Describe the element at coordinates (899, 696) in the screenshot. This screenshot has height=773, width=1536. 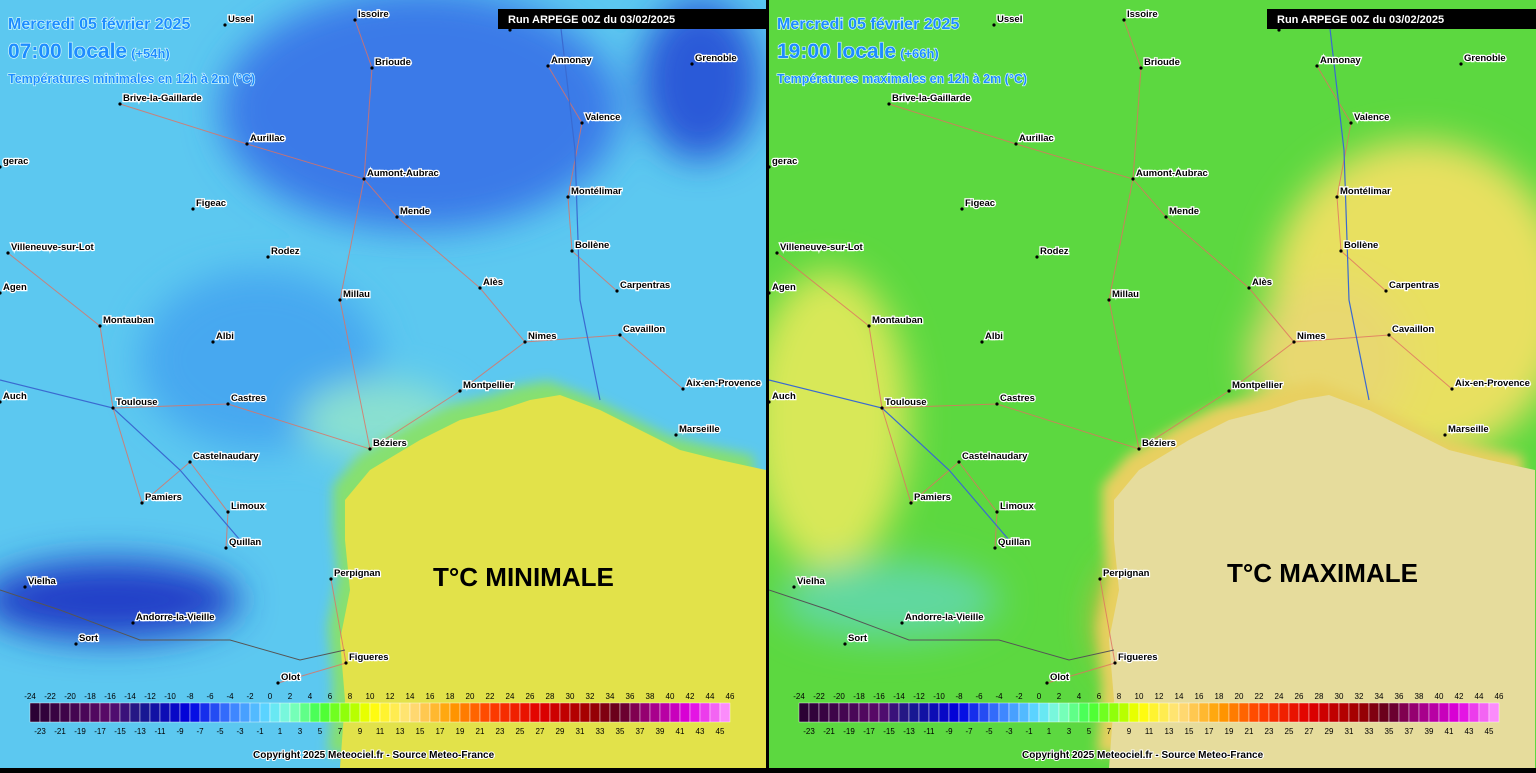
I see `legend-top-label: -14` at that location.